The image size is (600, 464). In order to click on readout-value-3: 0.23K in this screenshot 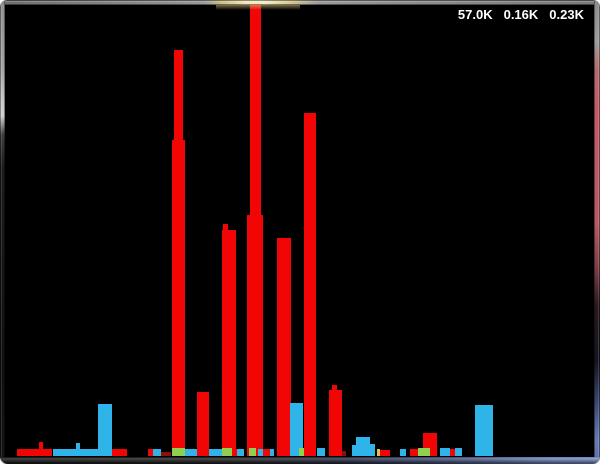, I will do `click(566, 14)`.